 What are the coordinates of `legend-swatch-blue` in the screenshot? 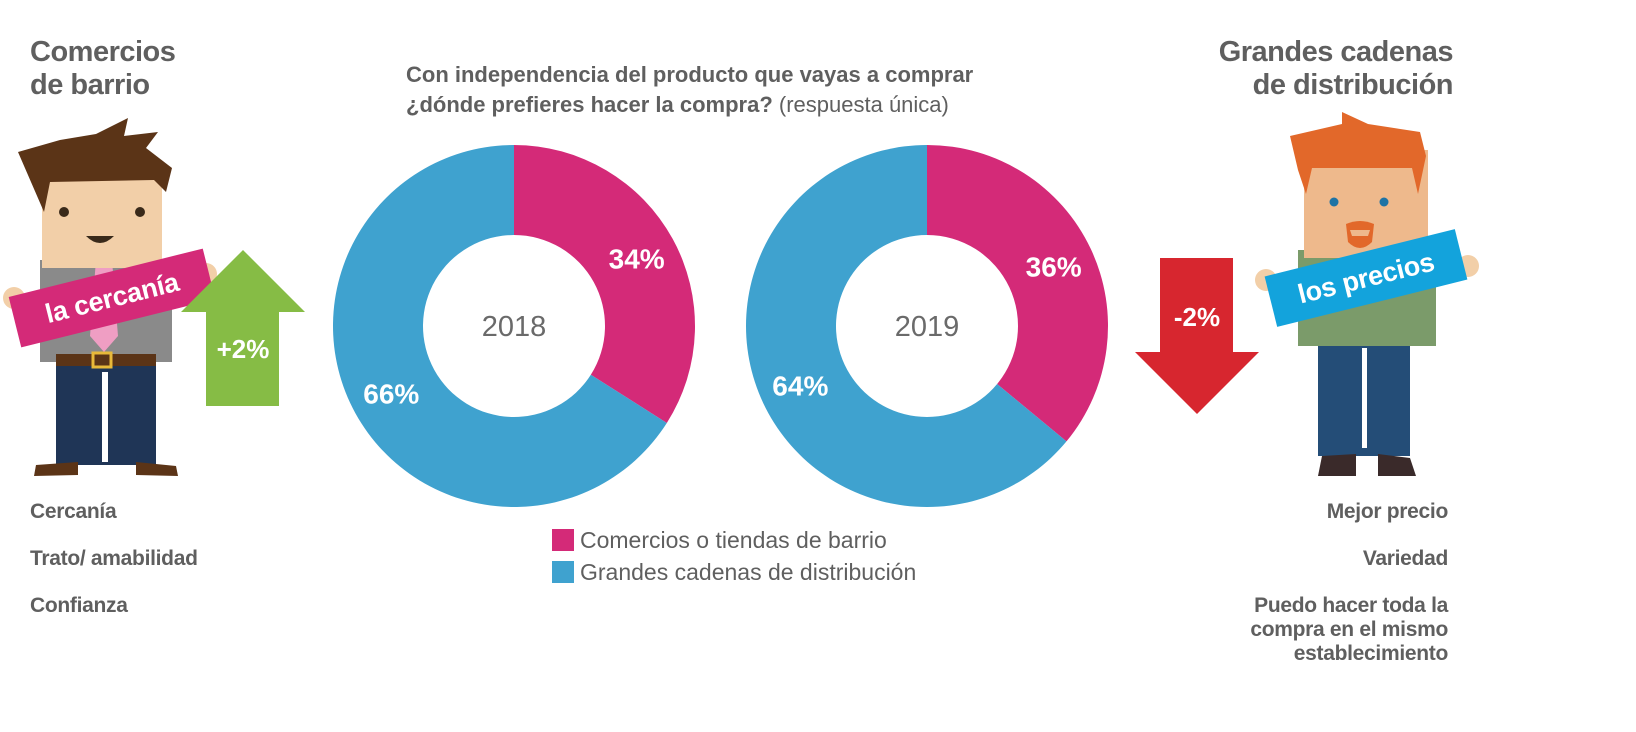 It's located at (563, 572).